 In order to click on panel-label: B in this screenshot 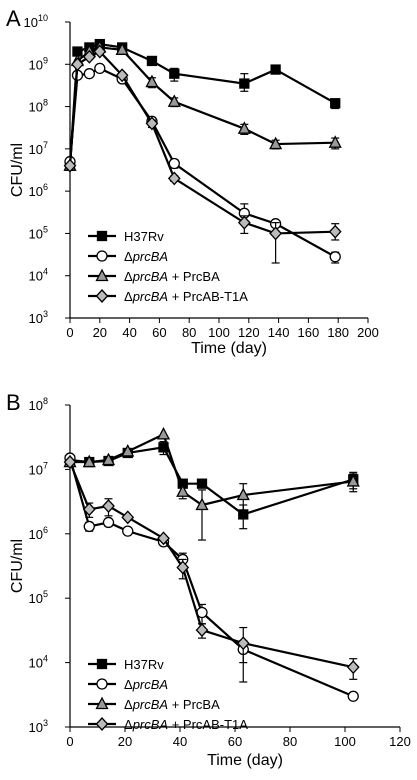, I will do `click(13, 402)`.